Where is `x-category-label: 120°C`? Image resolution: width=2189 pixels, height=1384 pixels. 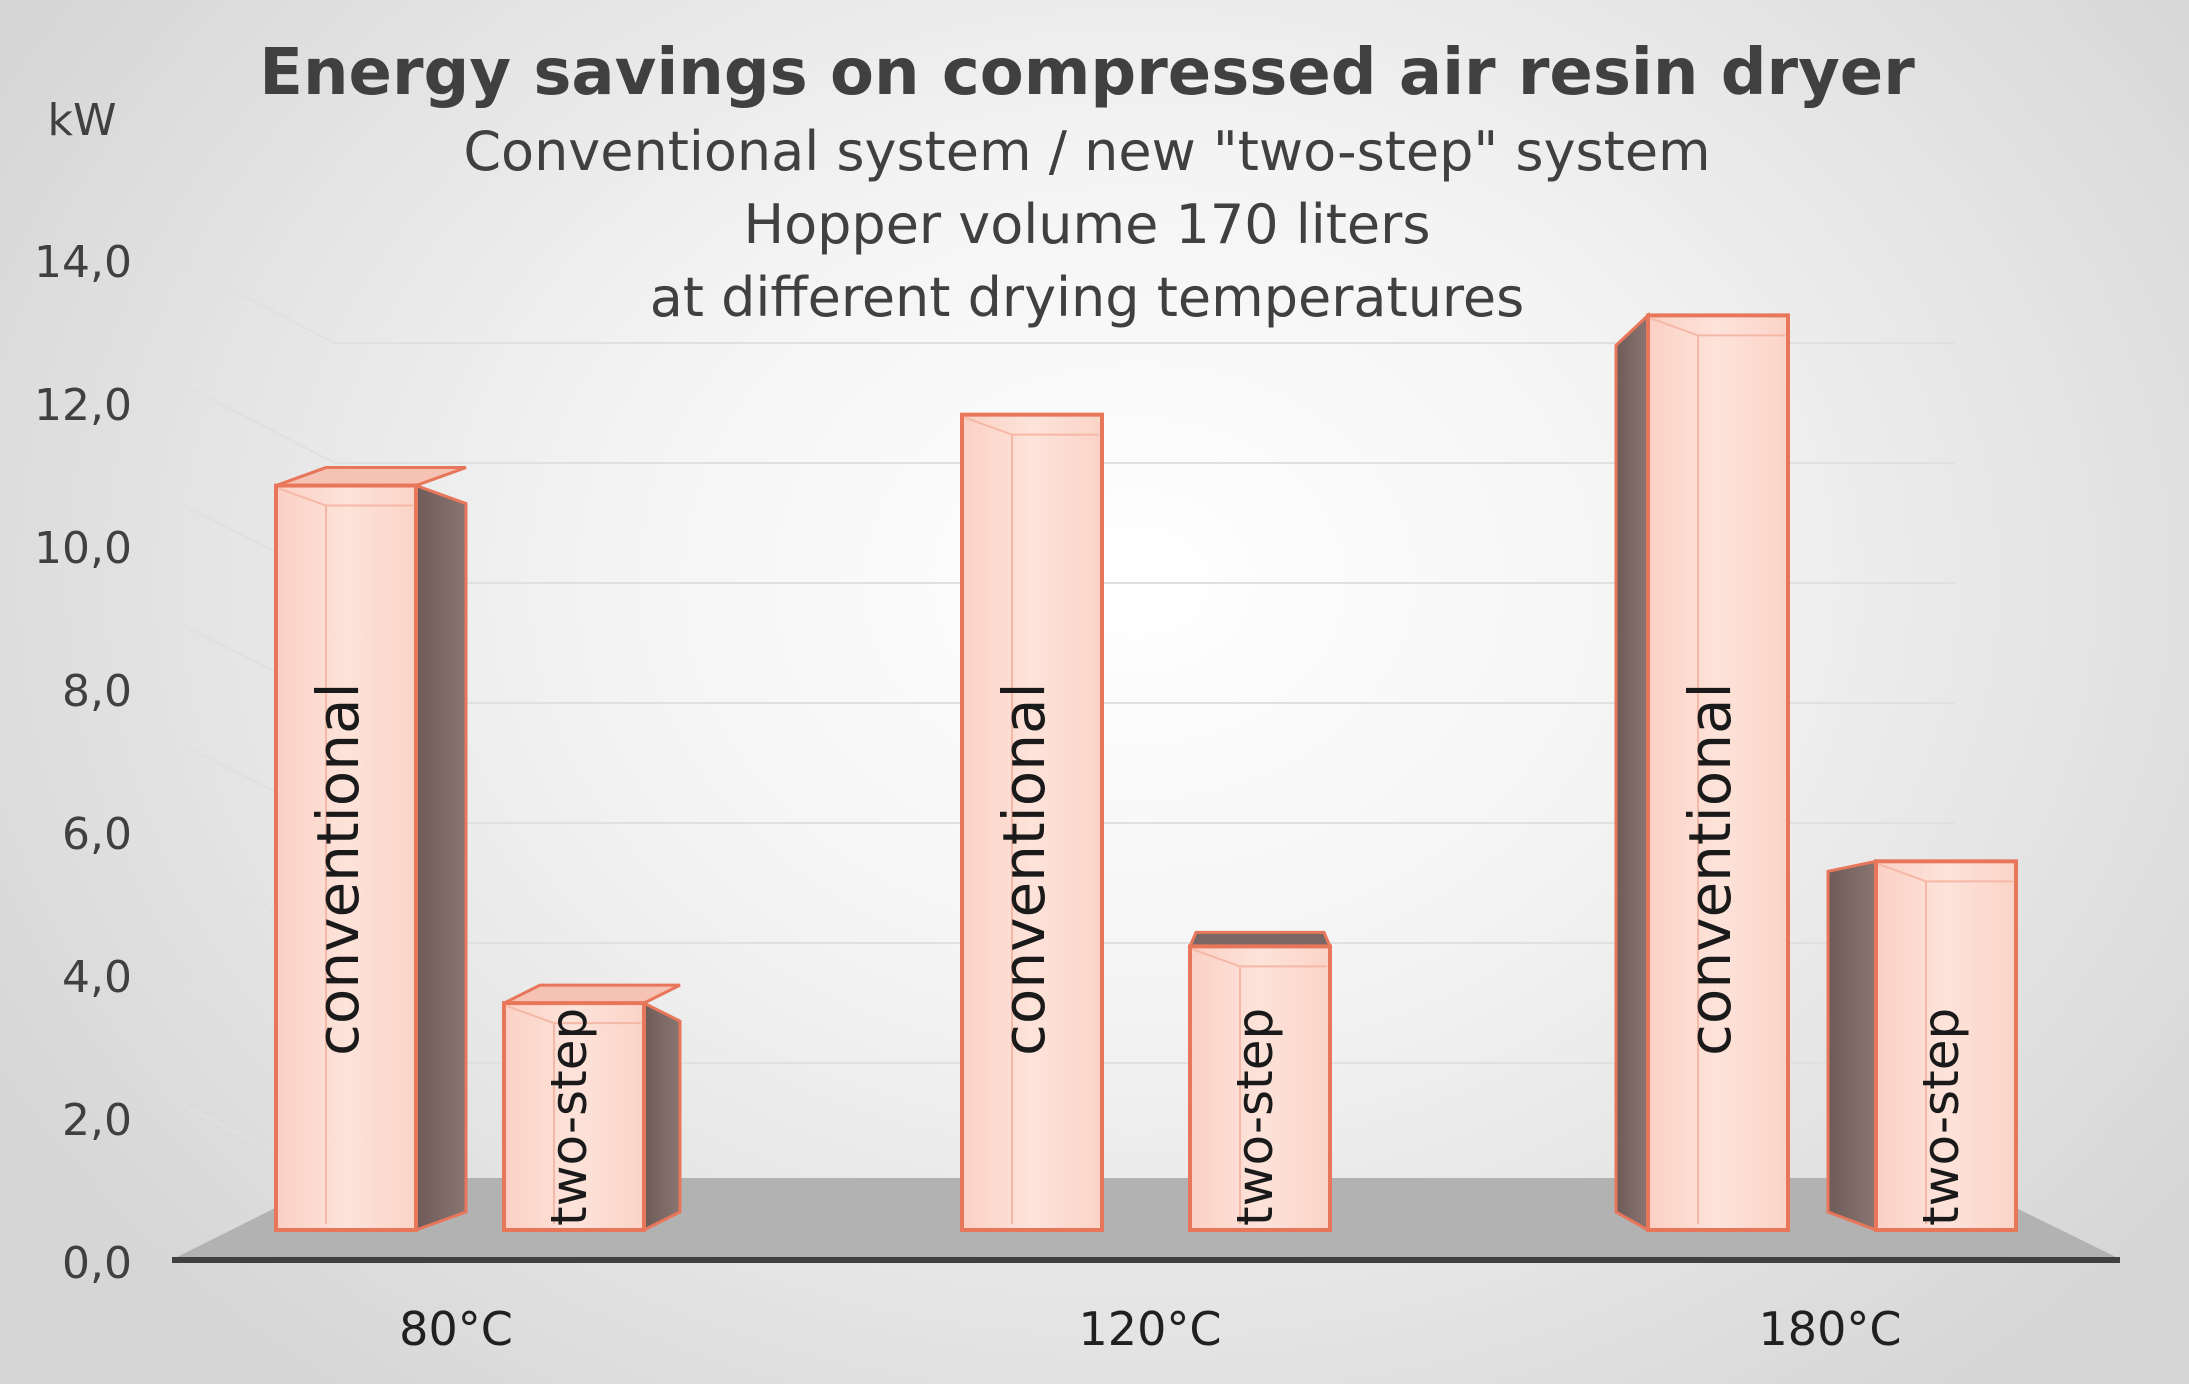 x-category-label: 120°C is located at coordinates (1150, 1329).